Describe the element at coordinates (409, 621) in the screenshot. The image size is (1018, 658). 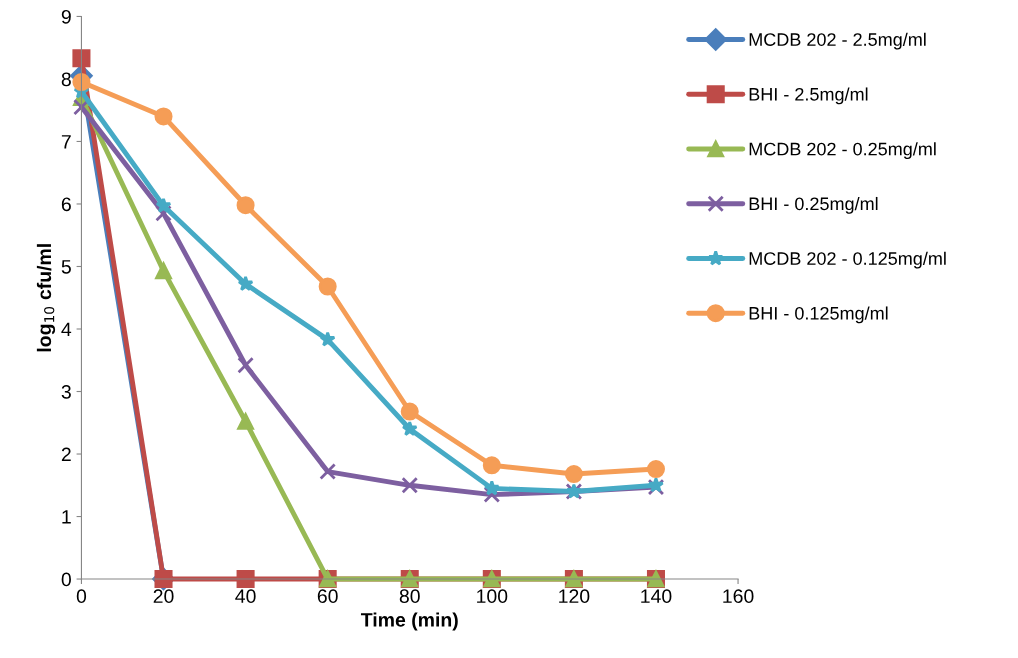
I see `x-axis-title: Time (min)` at that location.